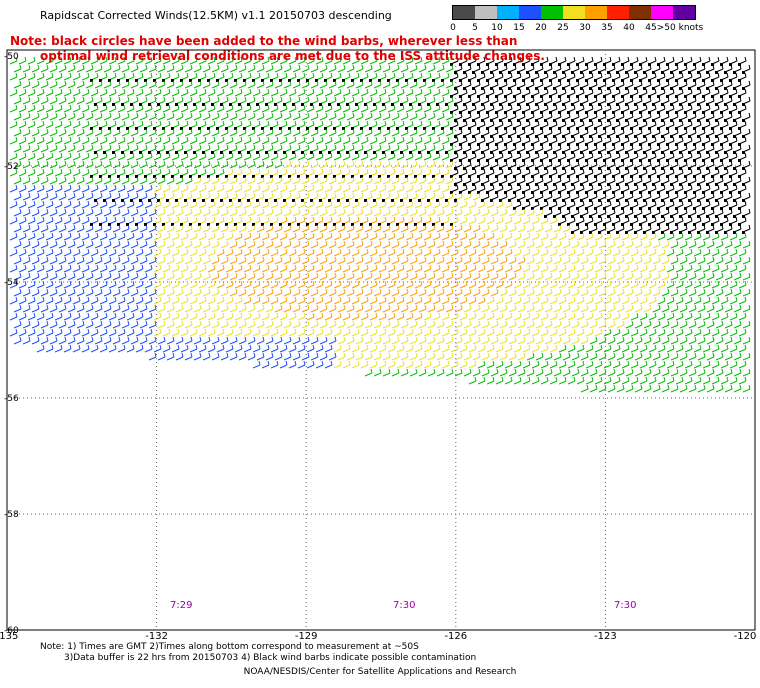 This screenshot has width=760, height=688. What do you see at coordinates (11, 167) in the screenshot?
I see `y-tick-label: -52` at bounding box center [11, 167].